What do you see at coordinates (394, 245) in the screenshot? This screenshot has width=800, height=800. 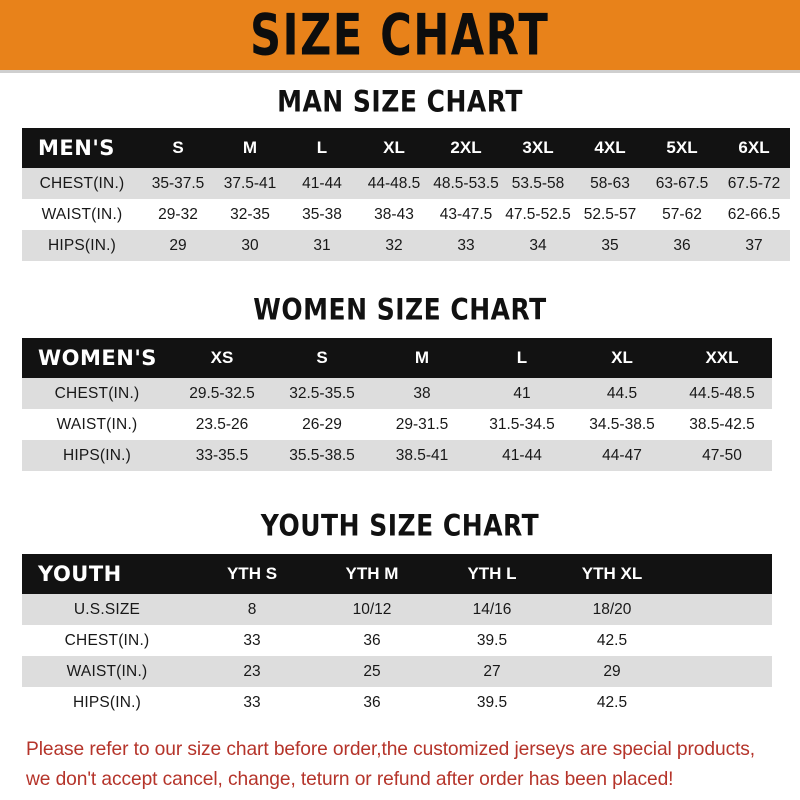 I see `measurement-value: 32` at bounding box center [394, 245].